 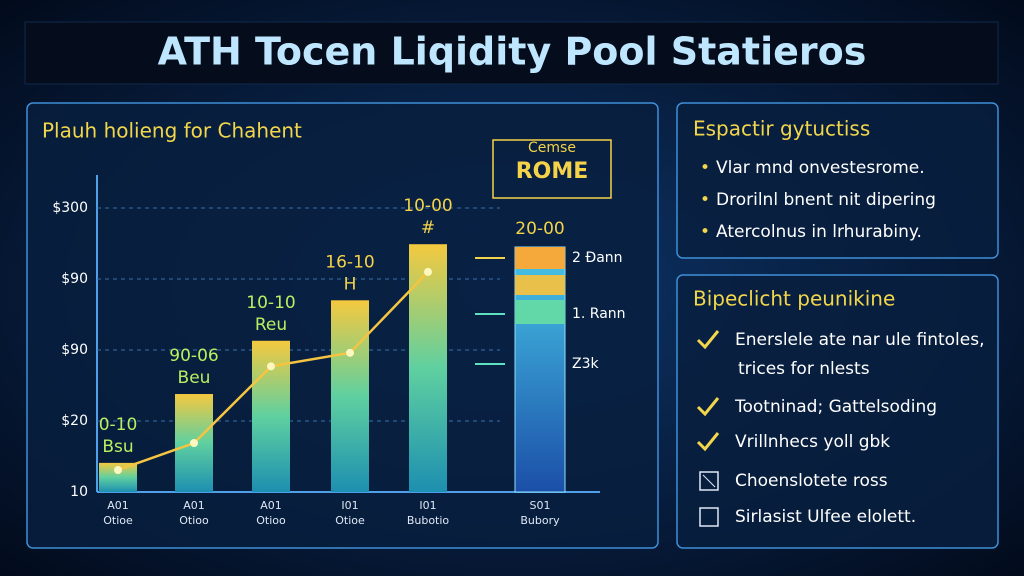 What do you see at coordinates (79, 492) in the screenshot?
I see `y-tick-label: 10` at bounding box center [79, 492].